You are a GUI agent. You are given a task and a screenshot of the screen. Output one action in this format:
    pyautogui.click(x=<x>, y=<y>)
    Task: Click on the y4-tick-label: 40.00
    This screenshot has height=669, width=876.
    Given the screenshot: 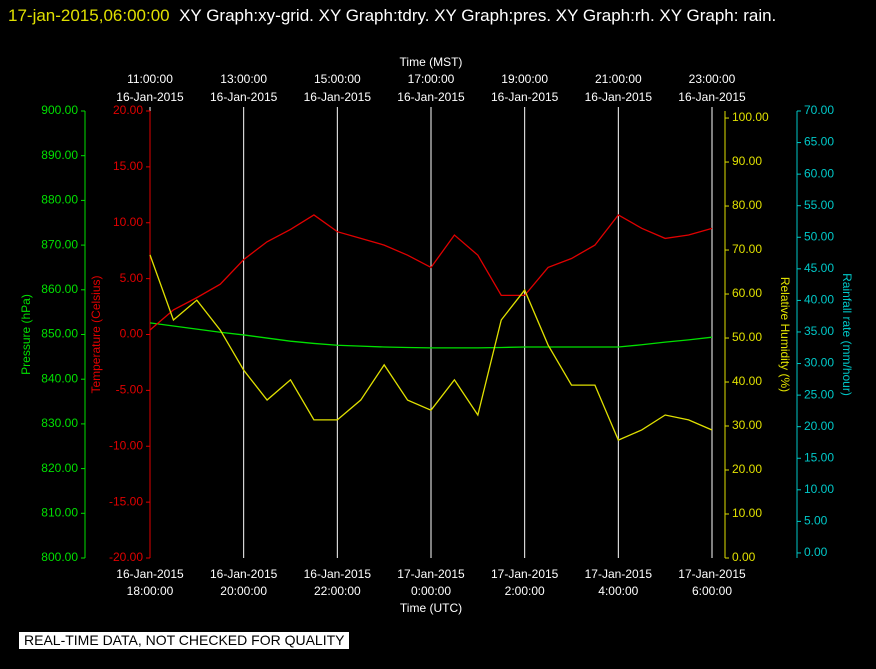 What is the action you would take?
    pyautogui.click(x=819, y=300)
    